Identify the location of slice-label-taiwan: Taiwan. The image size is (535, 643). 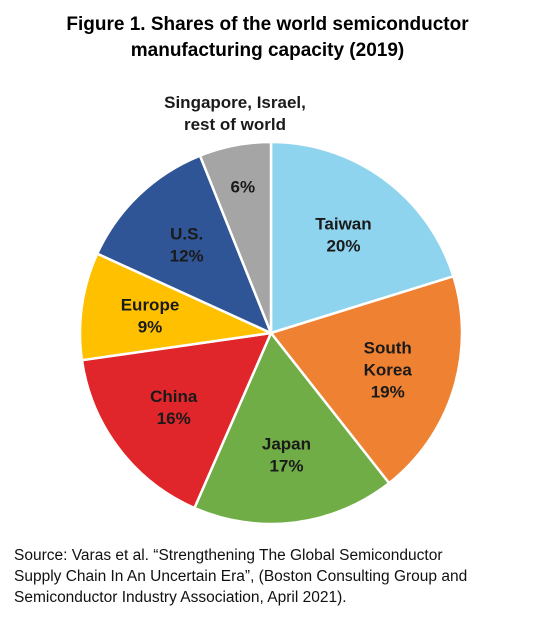
(343, 224).